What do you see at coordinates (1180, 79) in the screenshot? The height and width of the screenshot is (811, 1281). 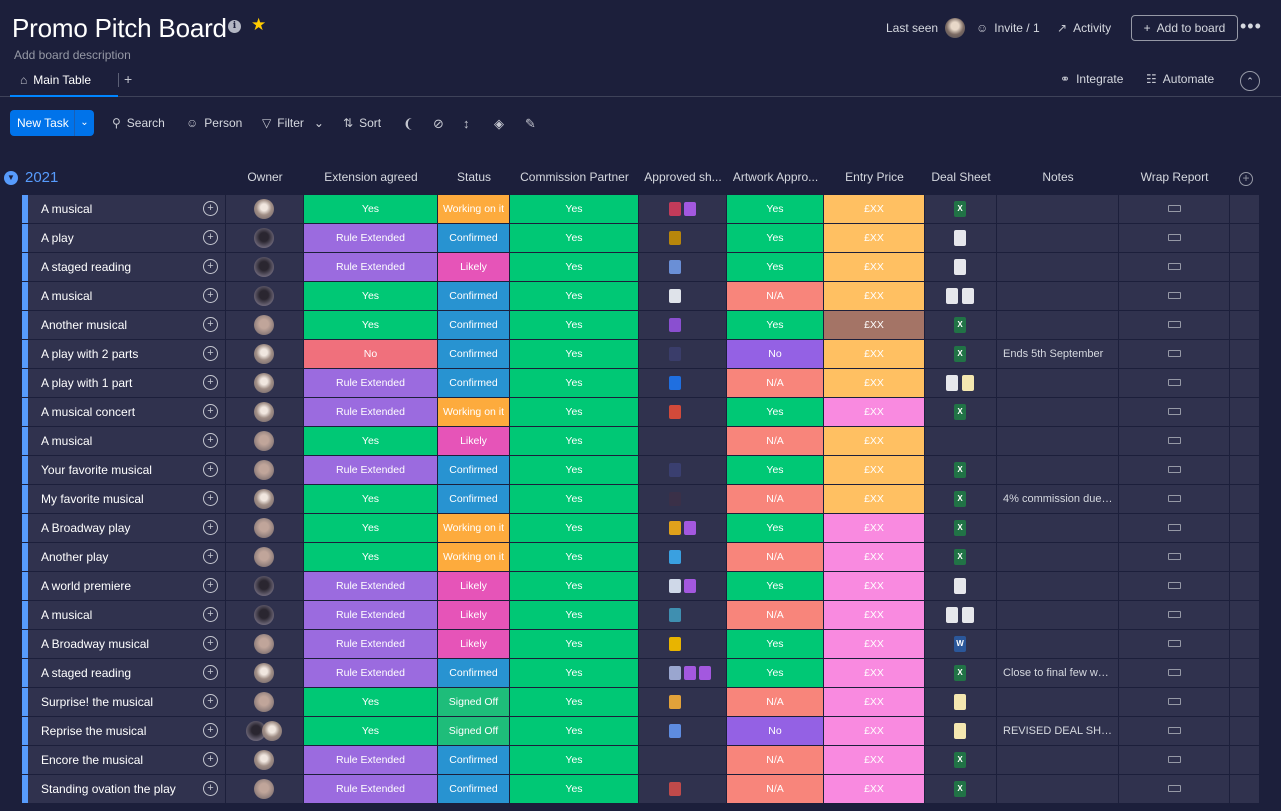 I see `automate-button: ☷ Automate` at bounding box center [1180, 79].